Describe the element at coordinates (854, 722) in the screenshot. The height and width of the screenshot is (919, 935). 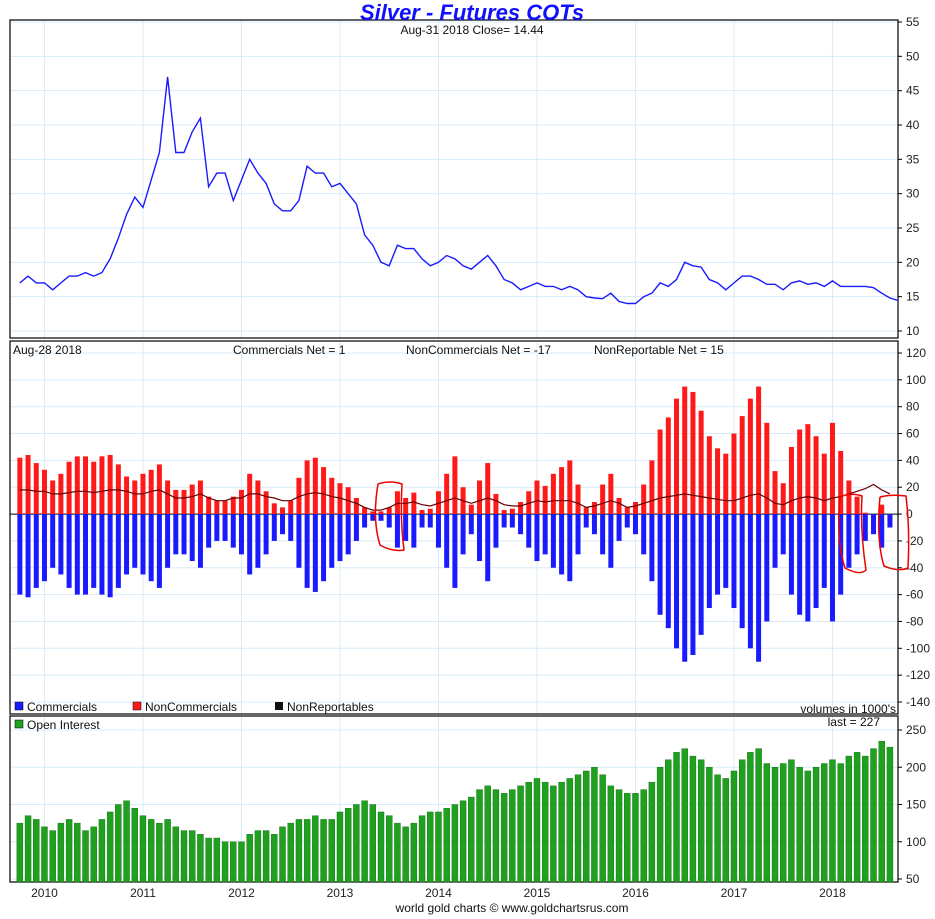
I see `last-oi-note: last = 227` at that location.